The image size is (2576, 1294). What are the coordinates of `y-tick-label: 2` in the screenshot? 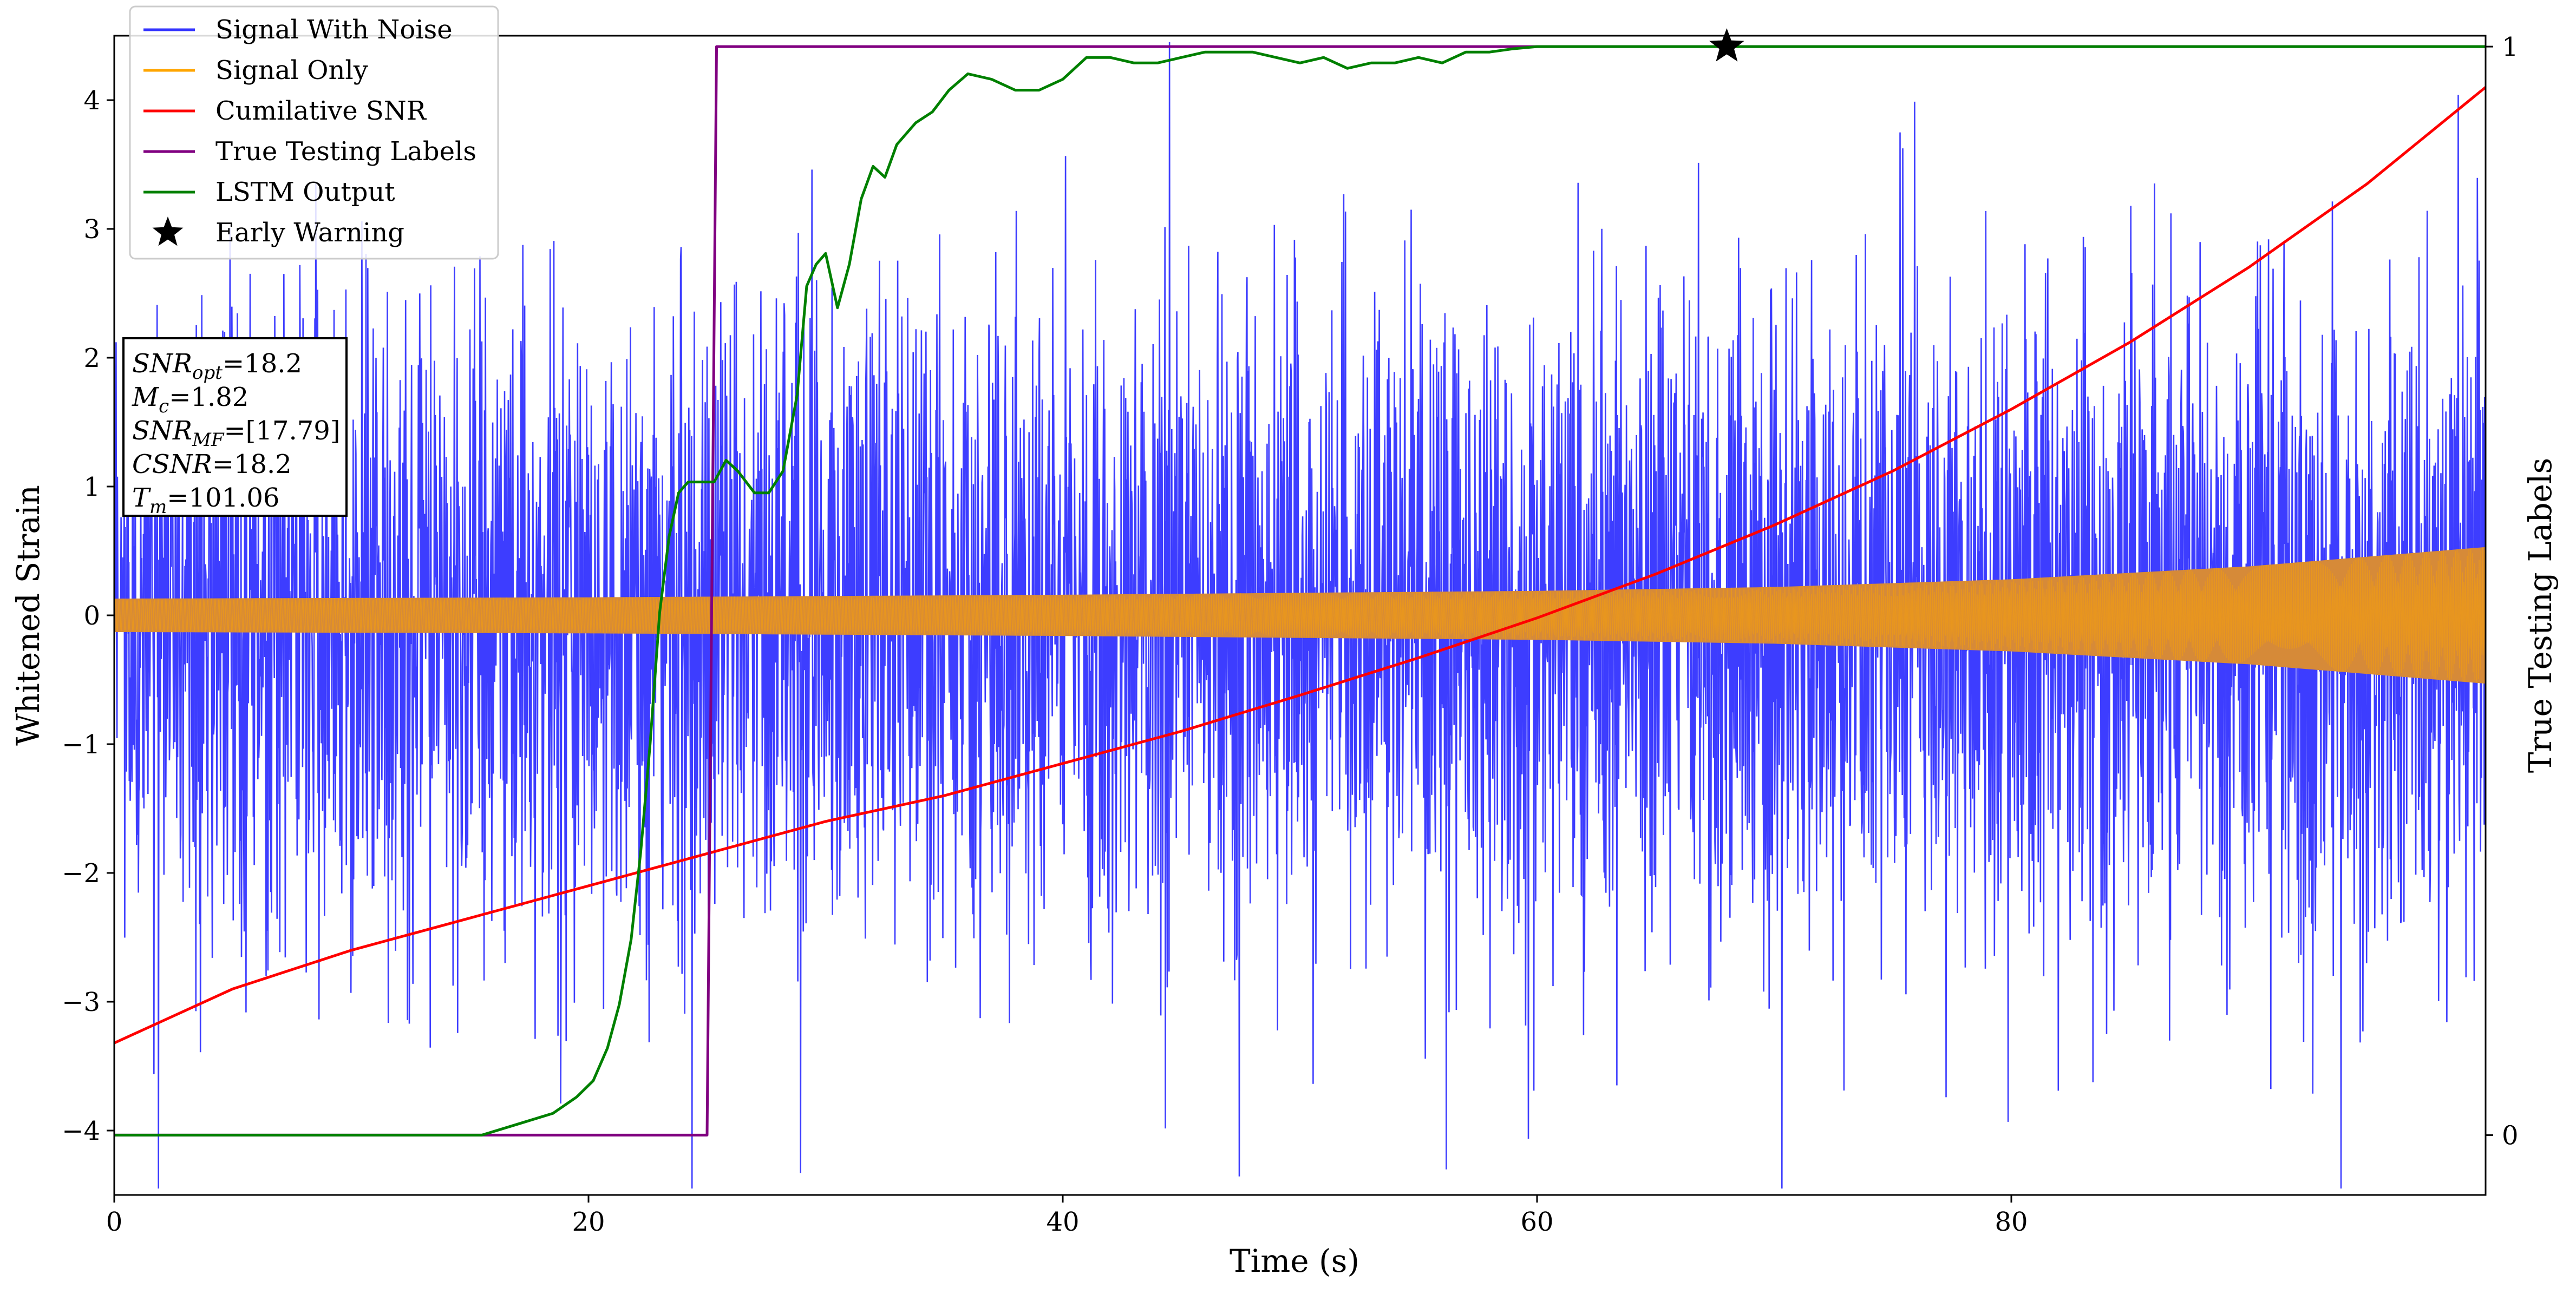 It's located at (92, 358).